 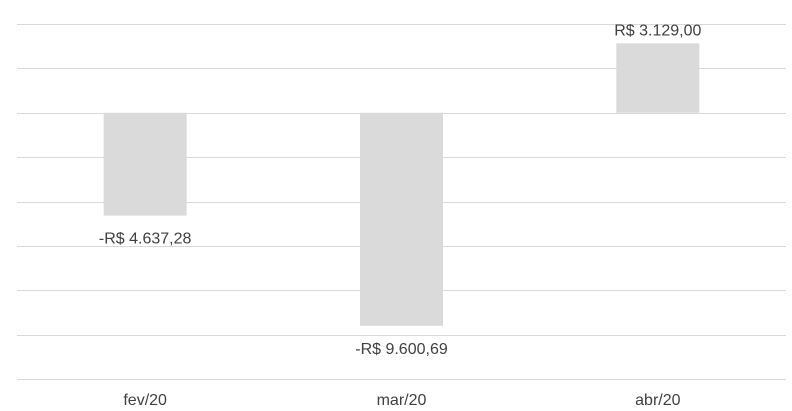 What do you see at coordinates (658, 78) in the screenshot?
I see `bar-abr/20` at bounding box center [658, 78].